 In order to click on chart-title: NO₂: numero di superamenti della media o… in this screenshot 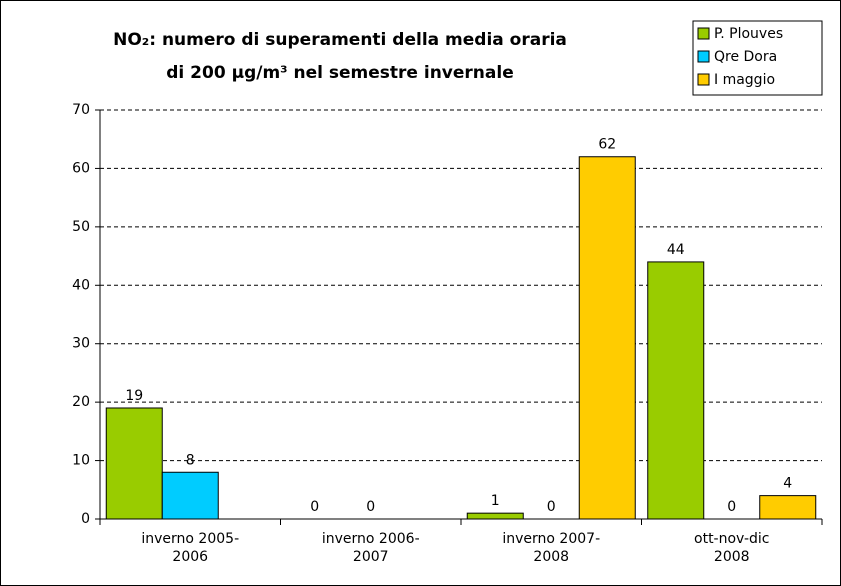, I will do `click(340, 40)`.